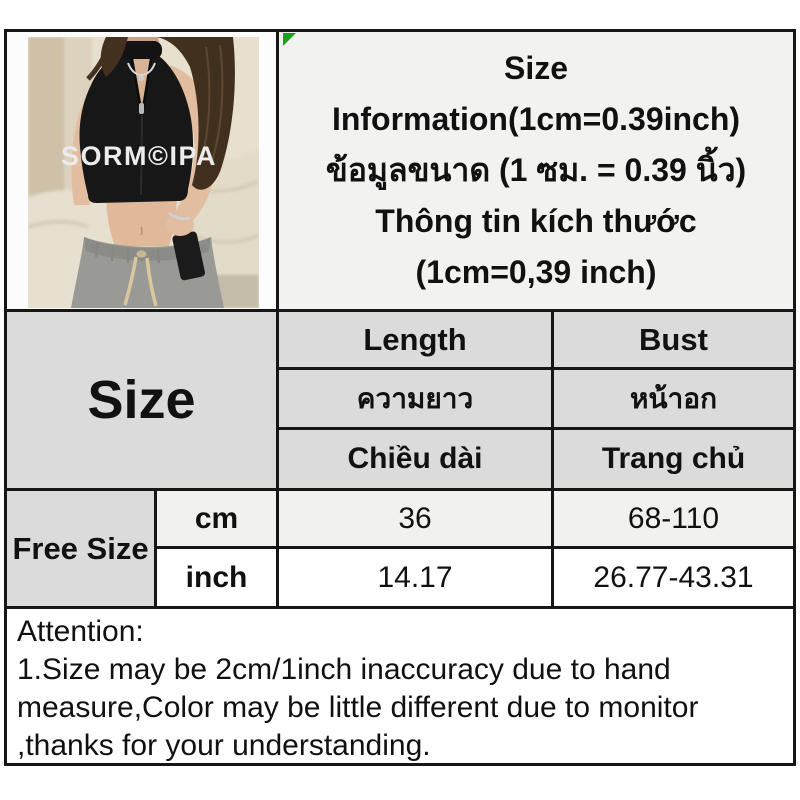 The height and width of the screenshot is (800, 800). I want to click on size-label: Size, so click(141, 400).